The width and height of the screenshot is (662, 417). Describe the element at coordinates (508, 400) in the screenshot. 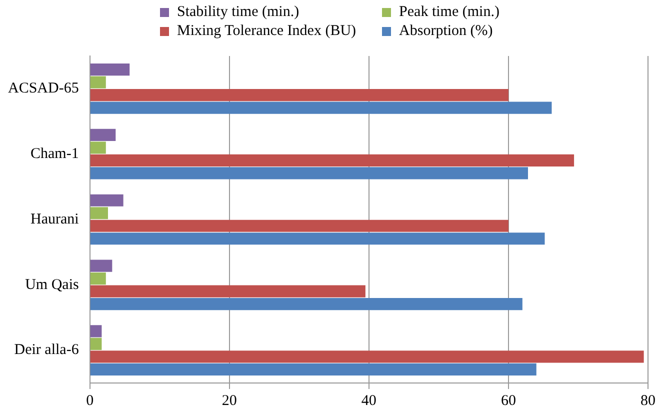

I see `x-tick-label: 60` at that location.